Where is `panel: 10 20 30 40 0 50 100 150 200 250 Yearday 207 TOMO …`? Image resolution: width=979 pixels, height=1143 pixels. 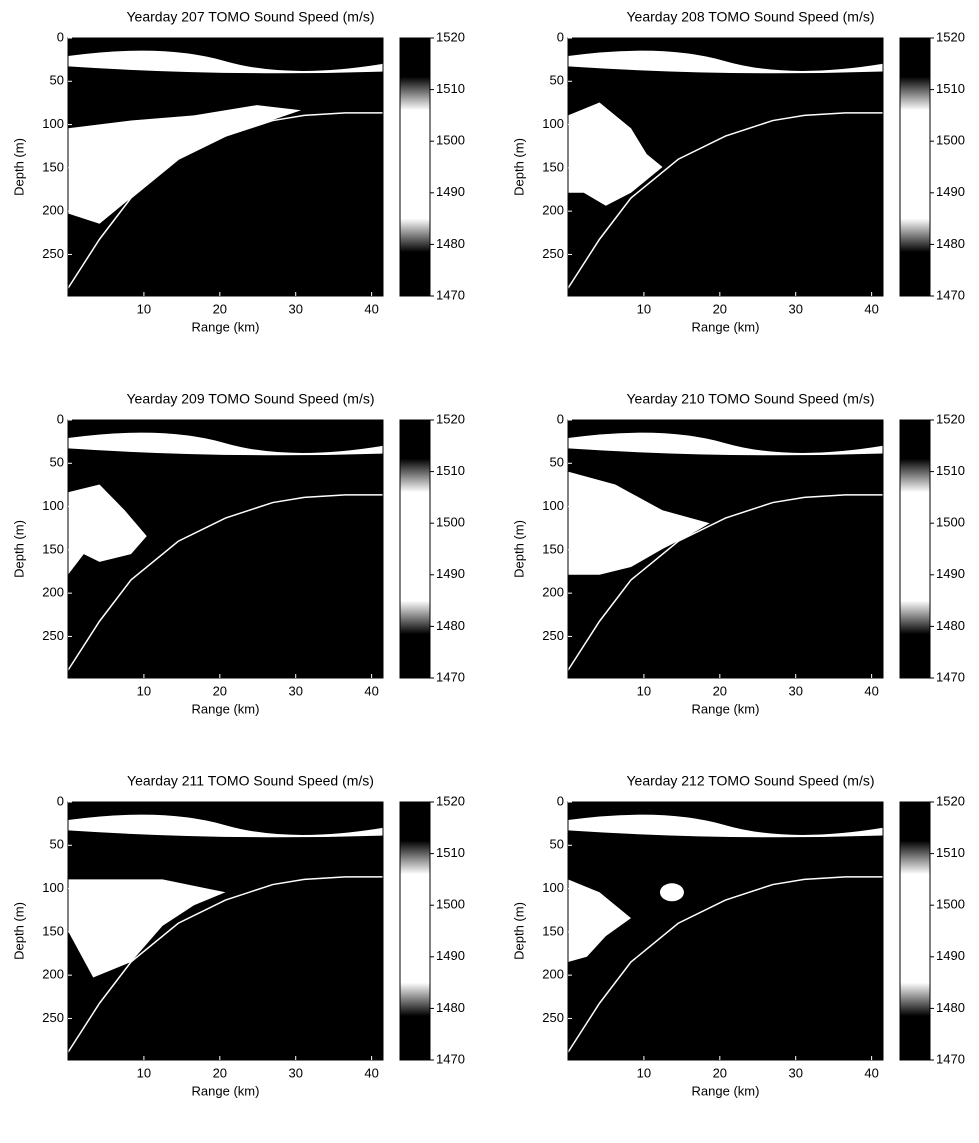 panel: 10 20 30 40 0 50 100 150 200 250 Yearday 207 TOMO … is located at coordinates (237, 172).